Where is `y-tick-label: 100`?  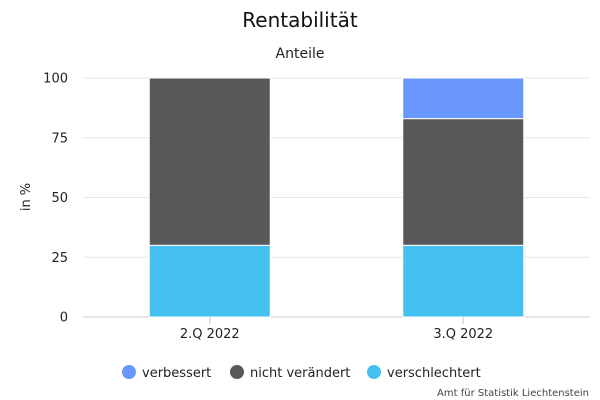
y-tick-label: 100 is located at coordinates (55, 79).